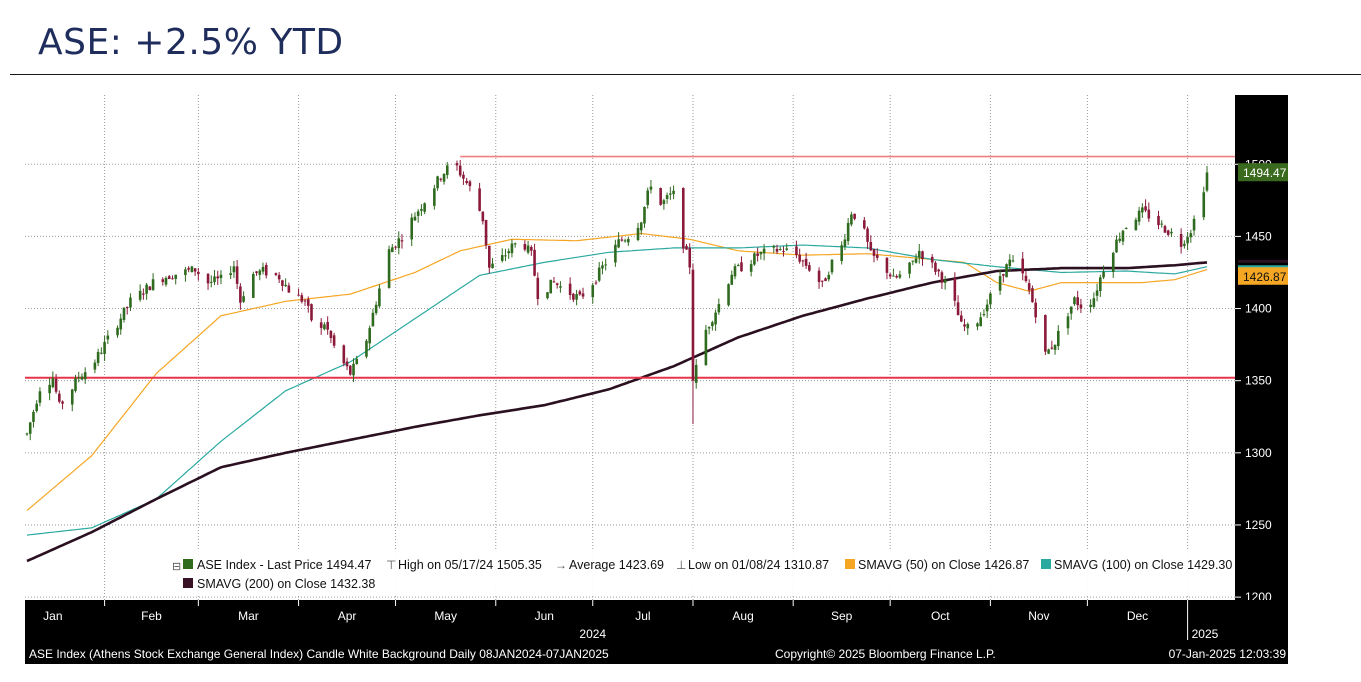  I want to click on x-year-label: 2025, so click(1205, 634).